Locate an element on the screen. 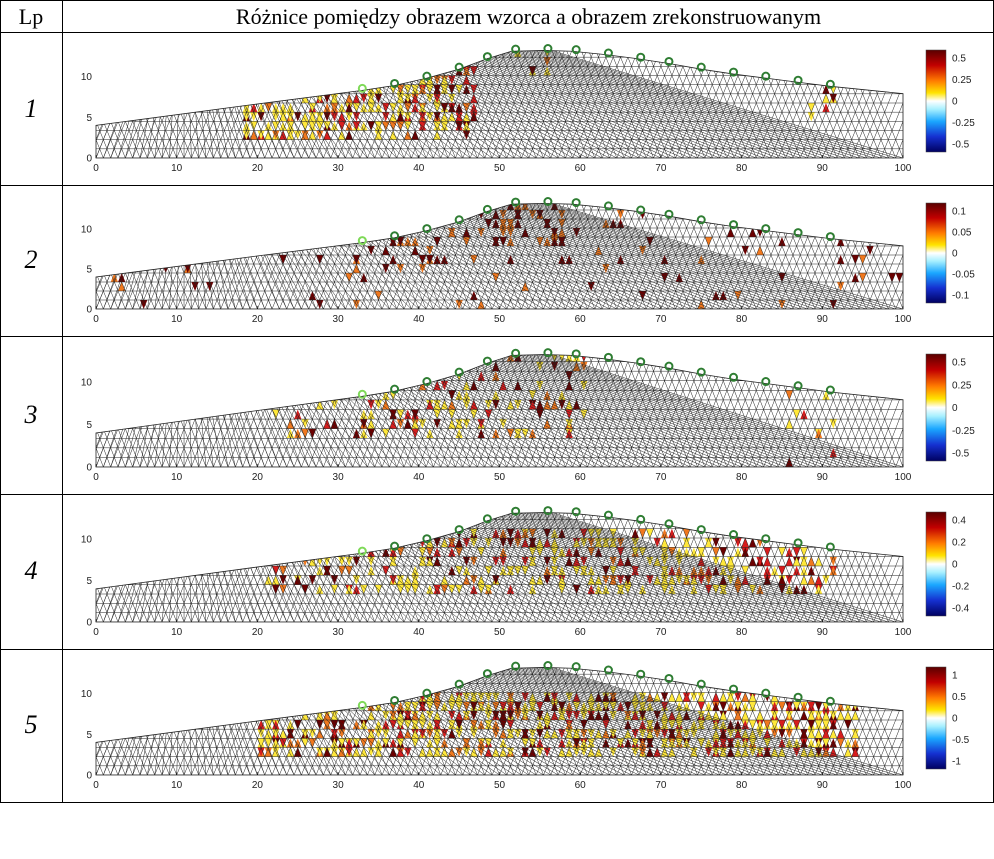 The height and width of the screenshot is (859, 994). x-tick-label: 100 is located at coordinates (903, 632).